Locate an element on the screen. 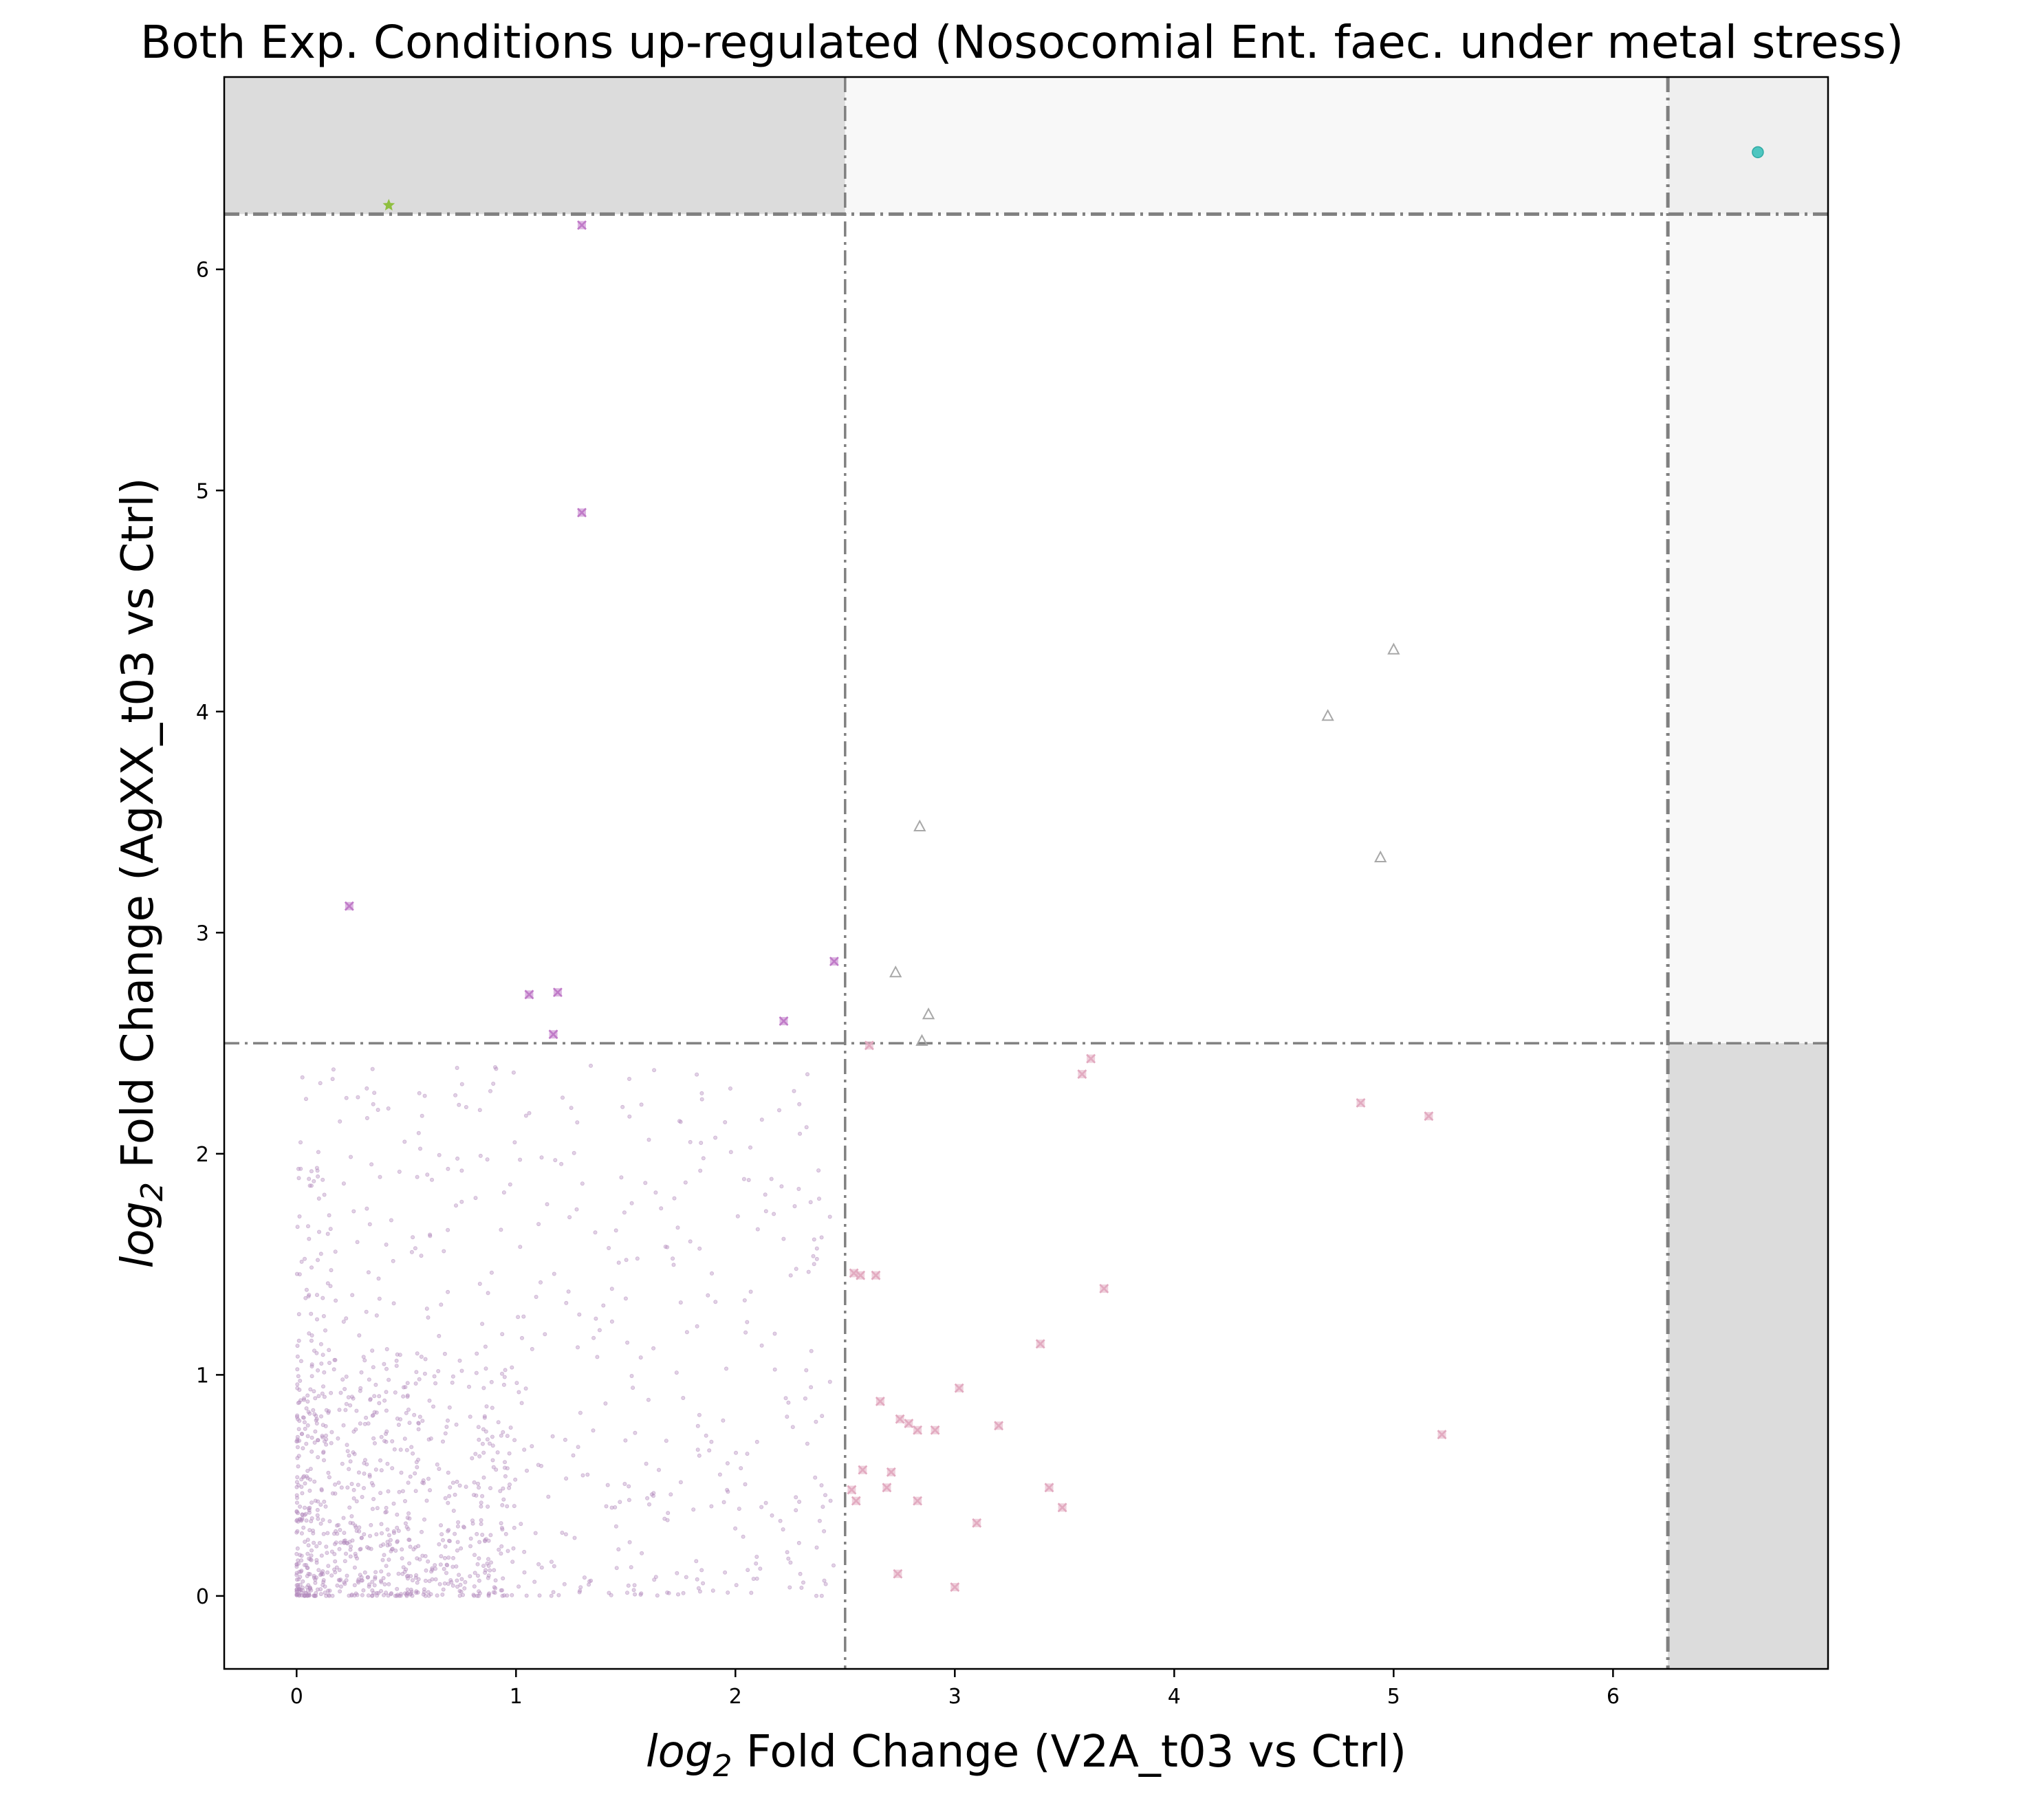  y-tick-label: 3 is located at coordinates (202, 933).